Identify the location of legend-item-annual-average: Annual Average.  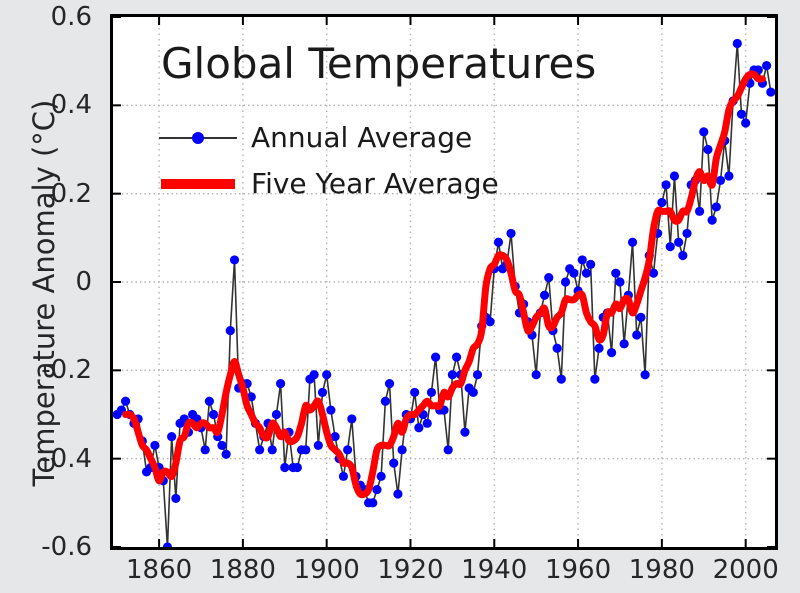
(315, 137).